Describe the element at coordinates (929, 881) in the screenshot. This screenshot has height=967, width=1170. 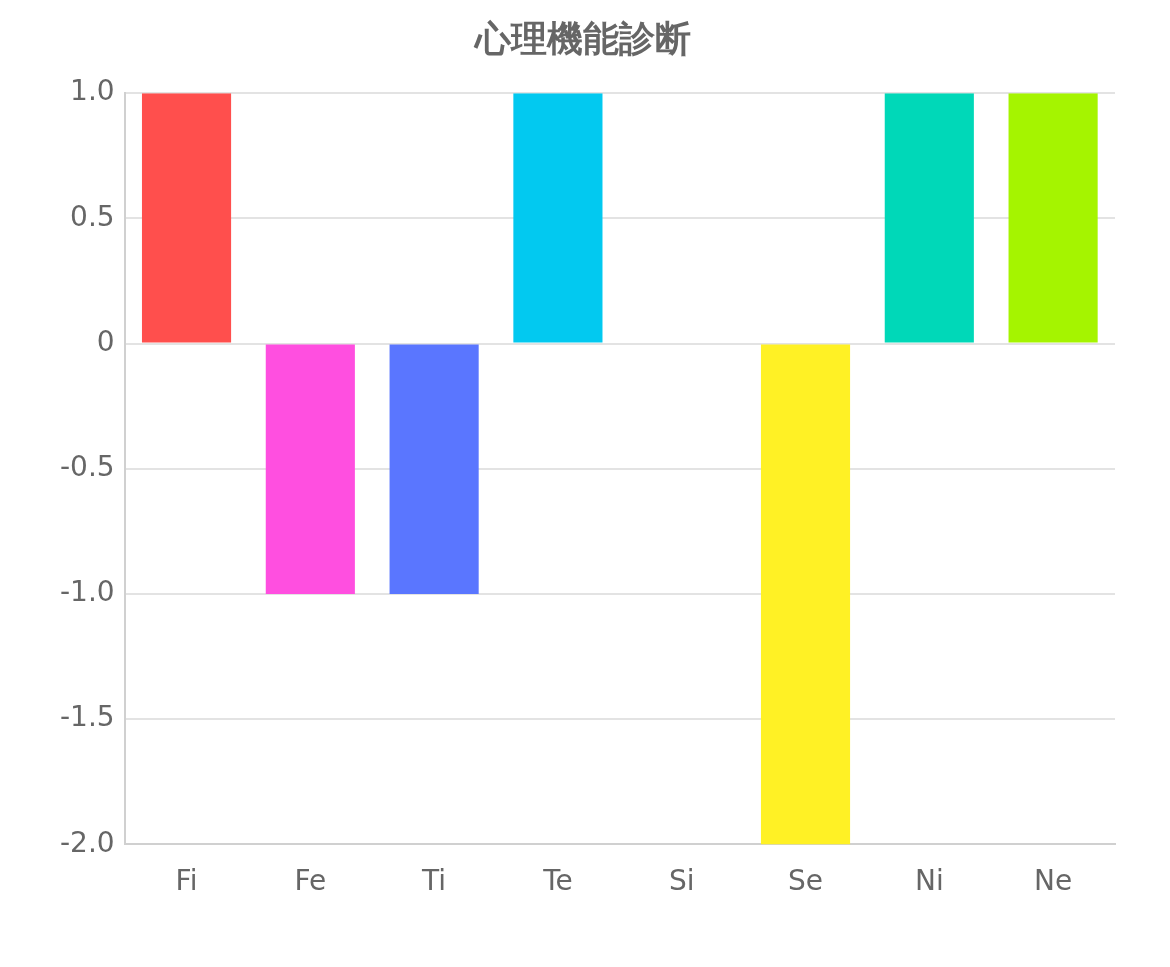
I see `x-tick-label: Ni` at that location.